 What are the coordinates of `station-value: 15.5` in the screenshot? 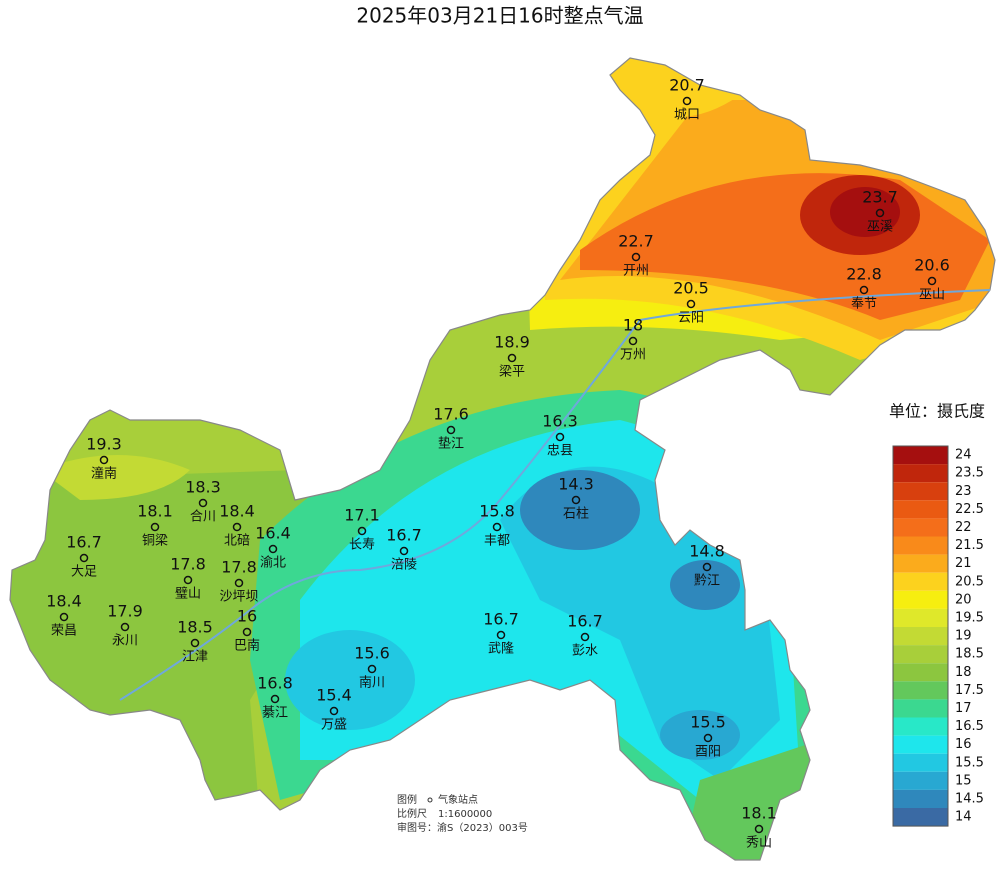 It's located at (708, 722).